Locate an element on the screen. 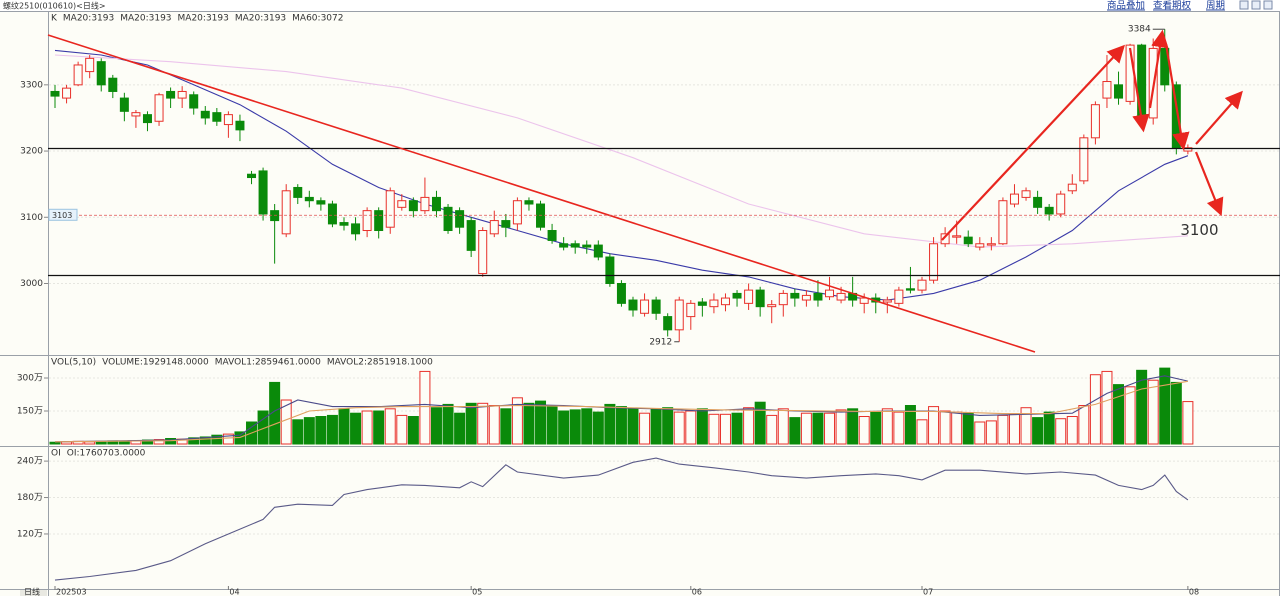  y-tick-label: 150万 is located at coordinates (30, 412).